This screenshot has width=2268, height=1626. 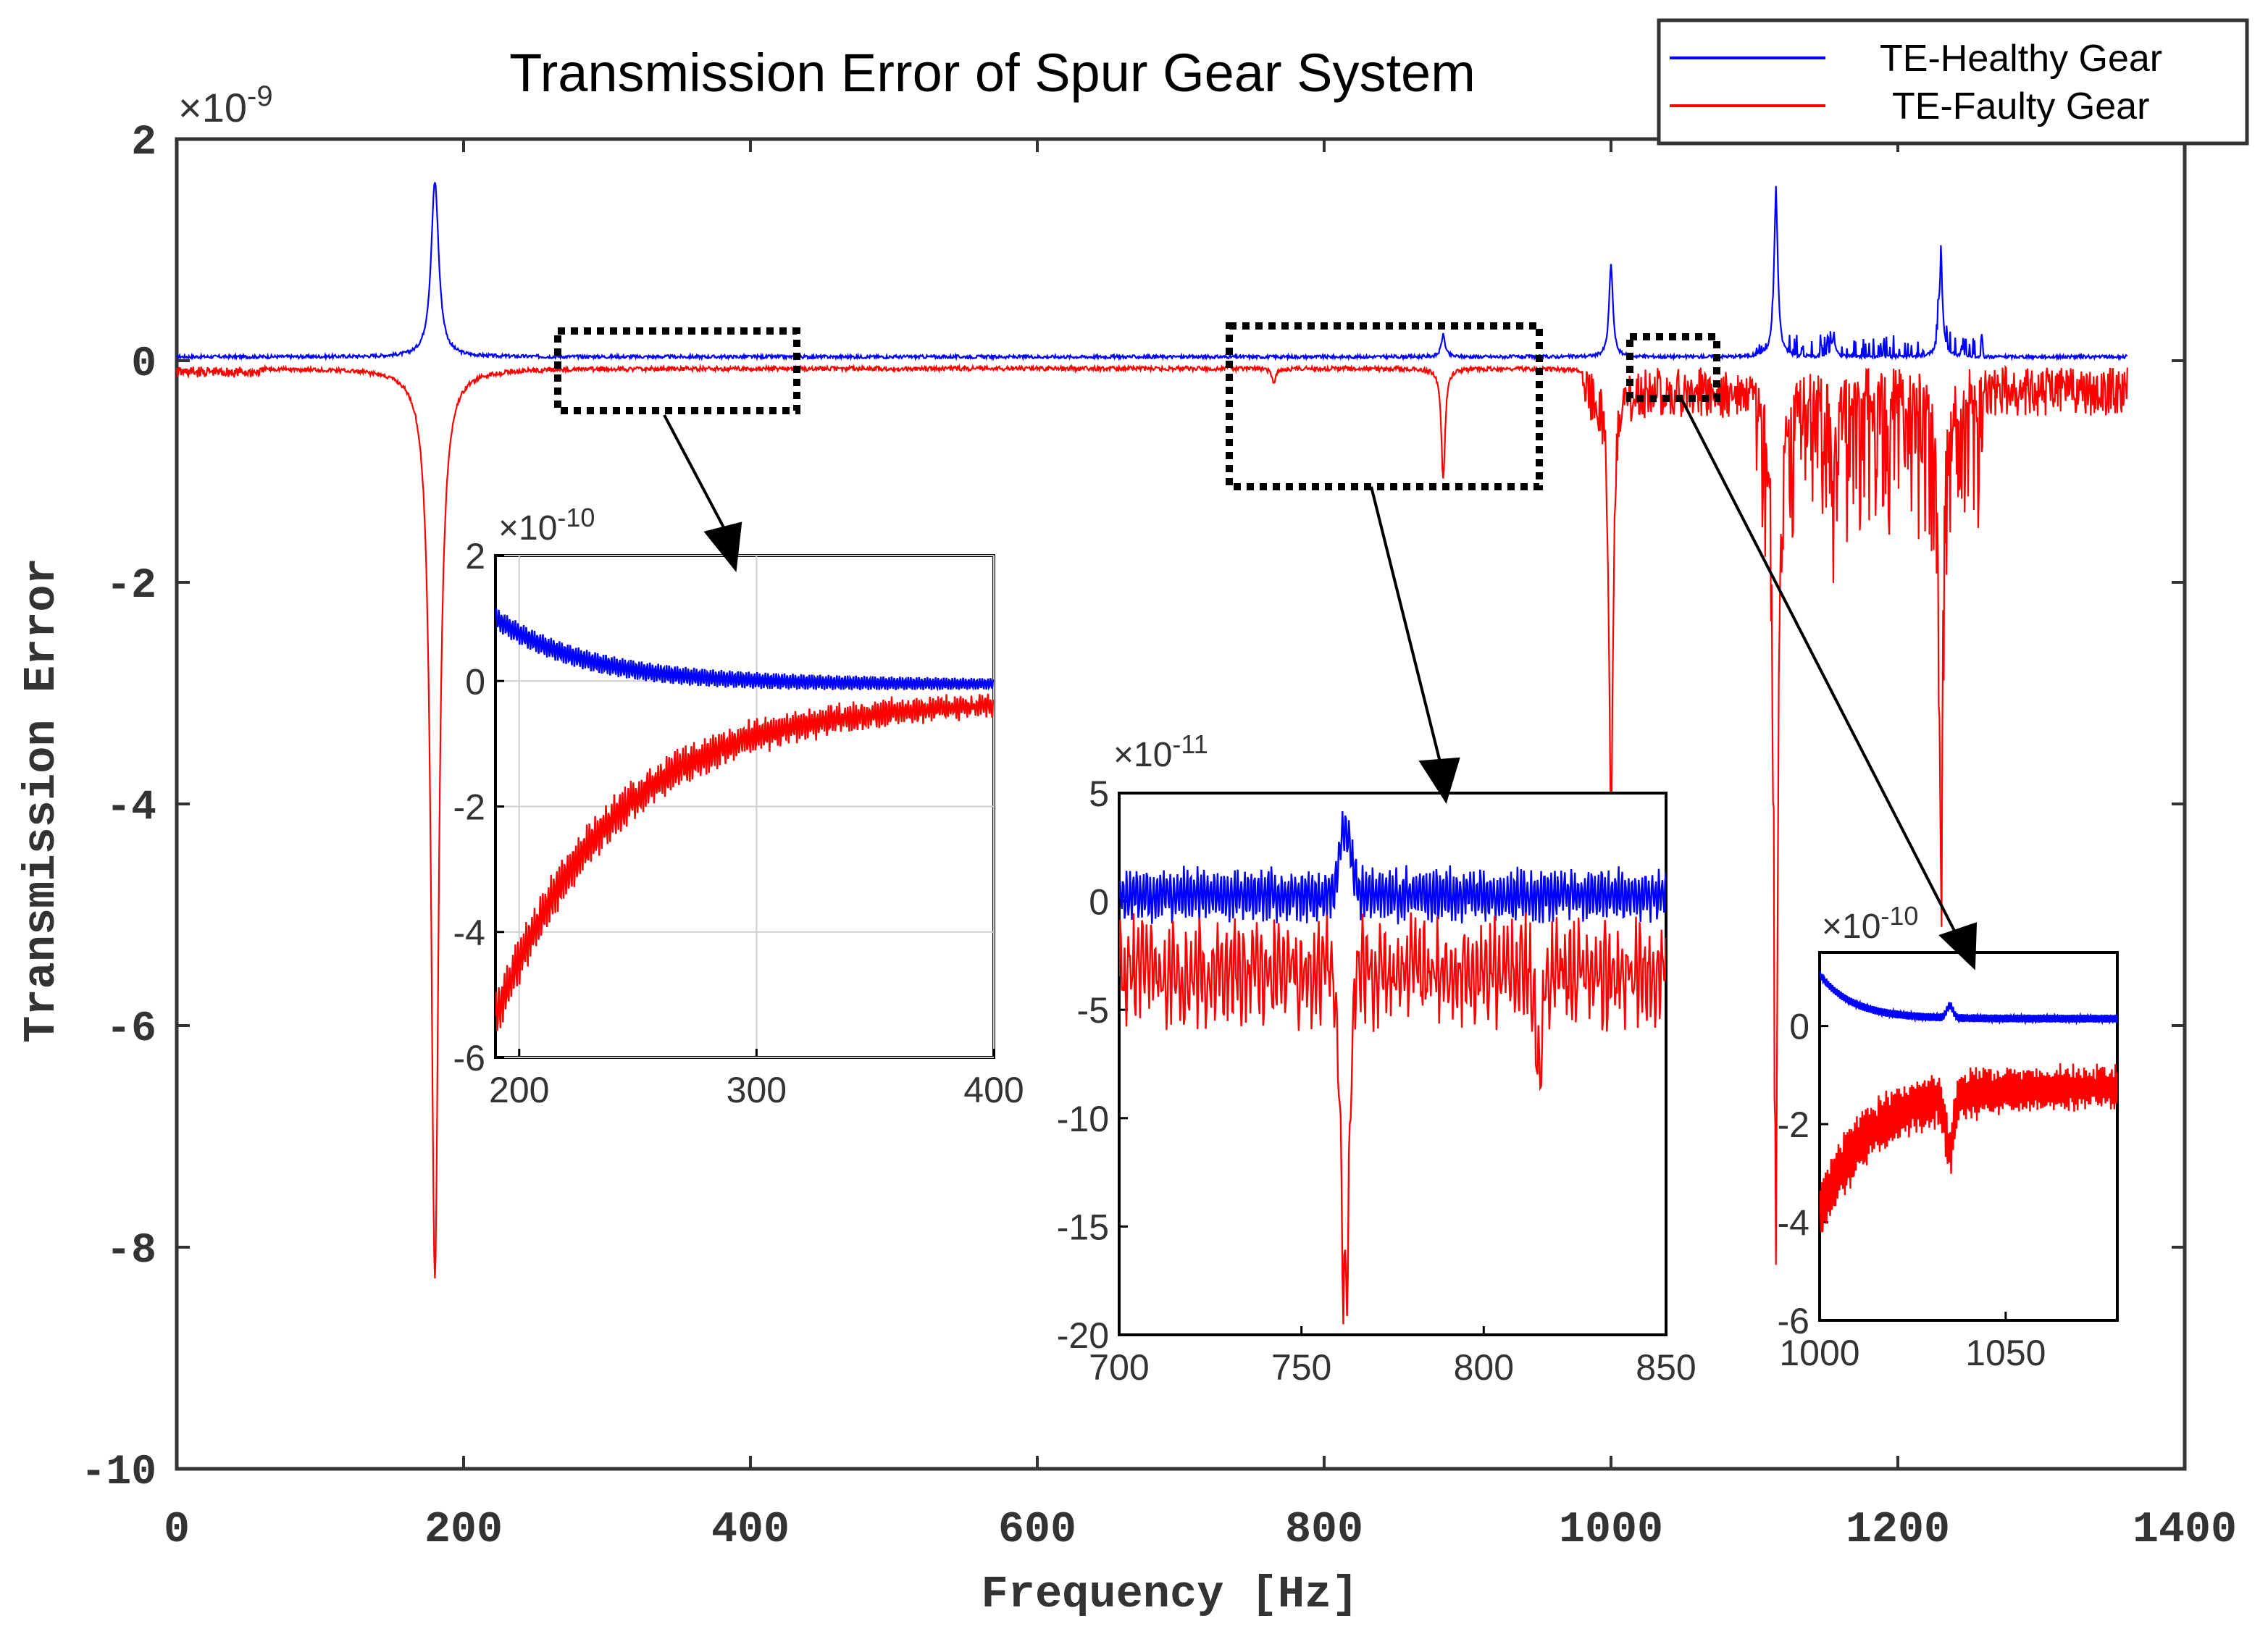 I want to click on inset-y-tick-label: -15, so click(x=1083, y=1227).